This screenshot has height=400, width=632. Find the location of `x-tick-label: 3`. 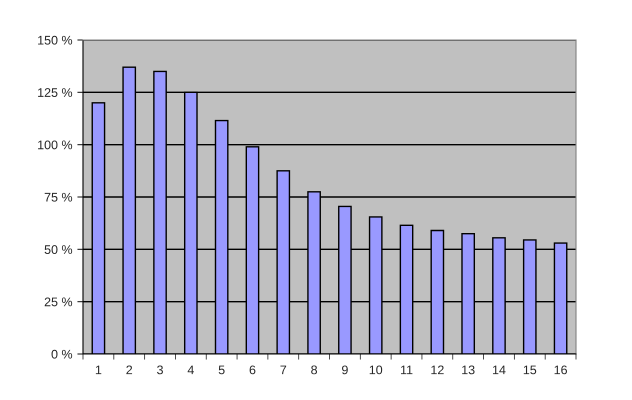

x-tick-label: 3 is located at coordinates (160, 369).